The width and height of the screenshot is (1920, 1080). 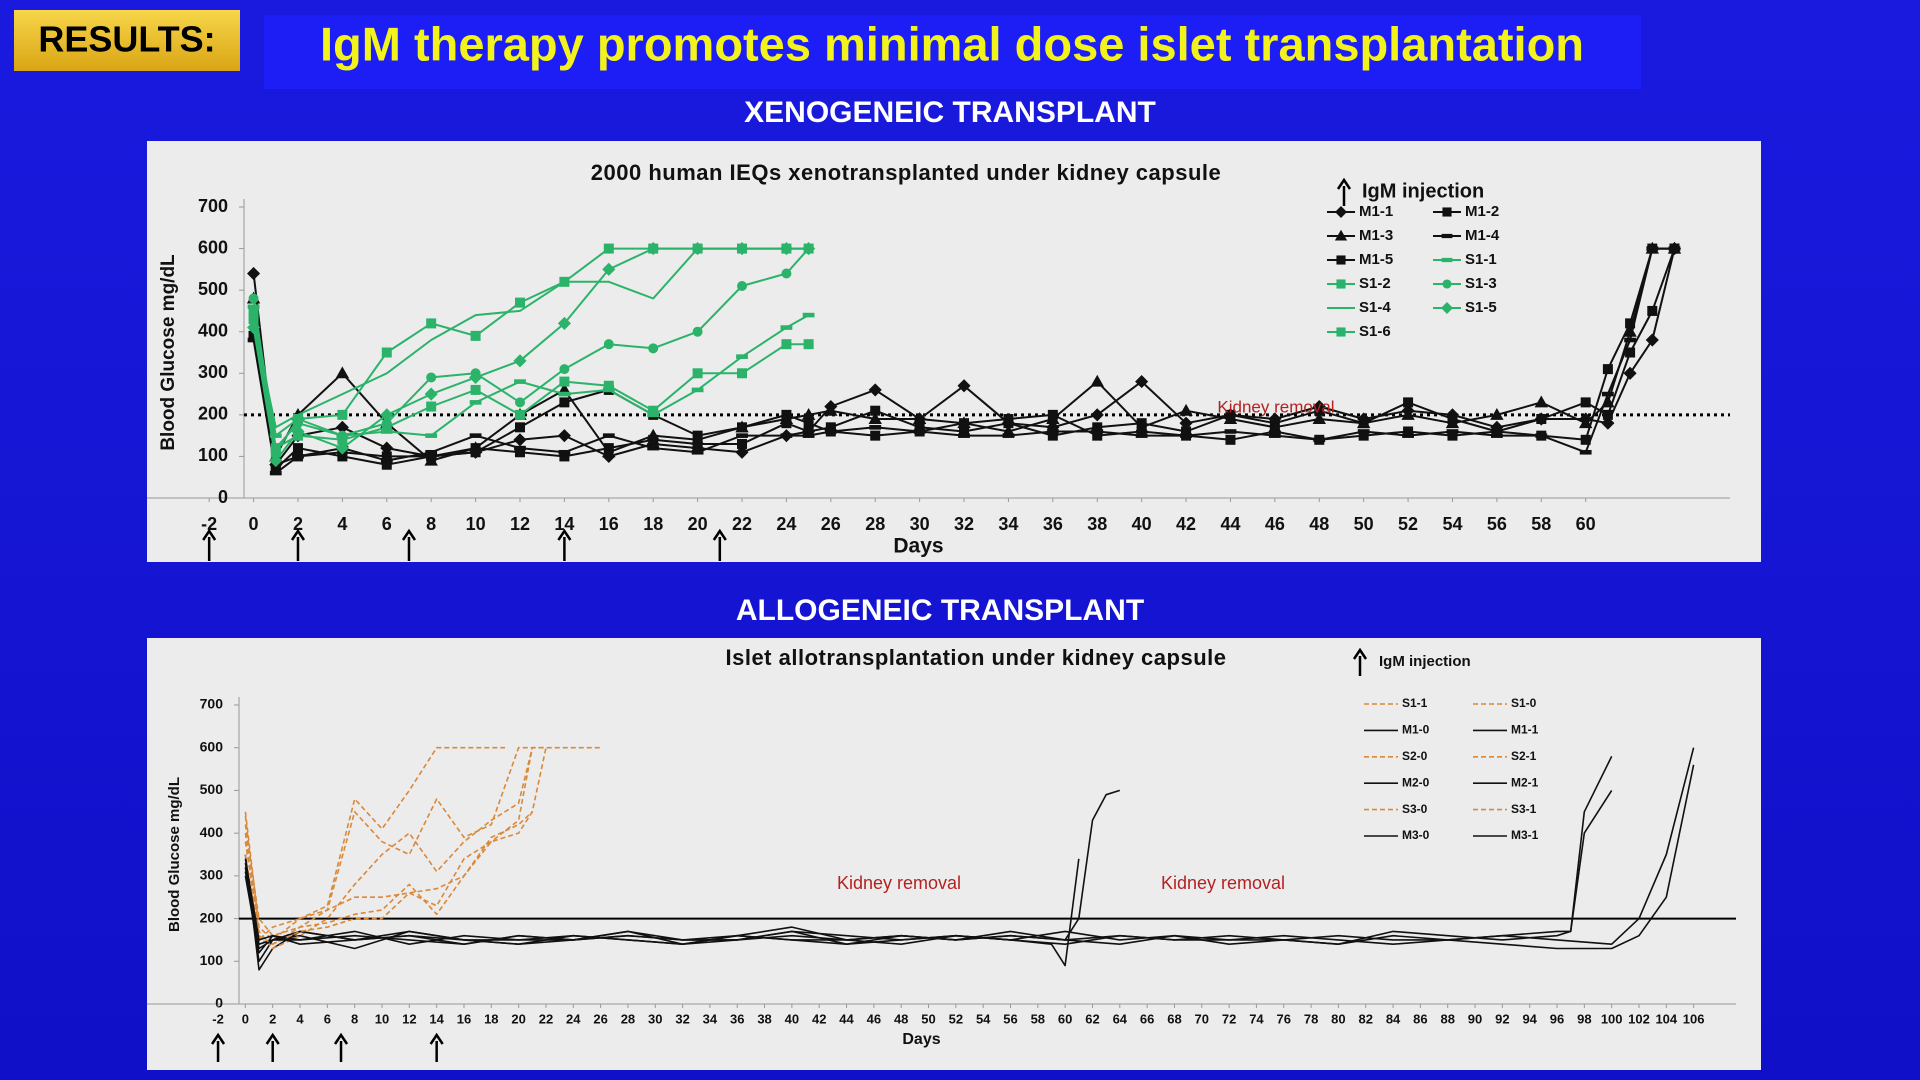 What do you see at coordinates (126, 39) in the screenshot?
I see `results-label: RESULTS:` at bounding box center [126, 39].